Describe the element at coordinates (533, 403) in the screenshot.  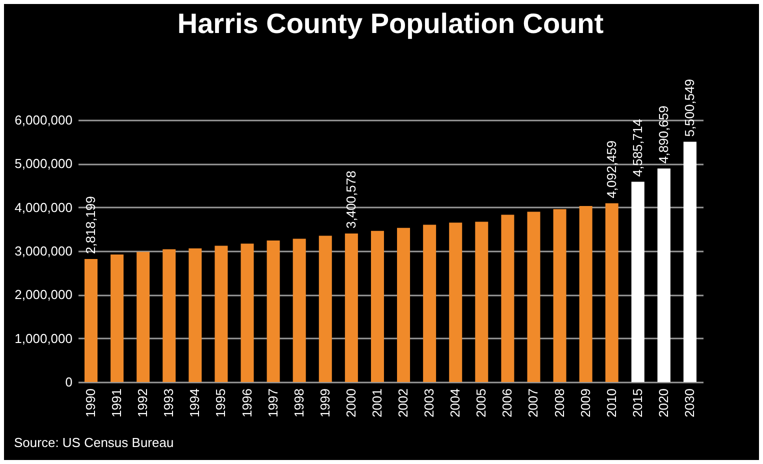
I see `x-tick-label: 2007` at that location.